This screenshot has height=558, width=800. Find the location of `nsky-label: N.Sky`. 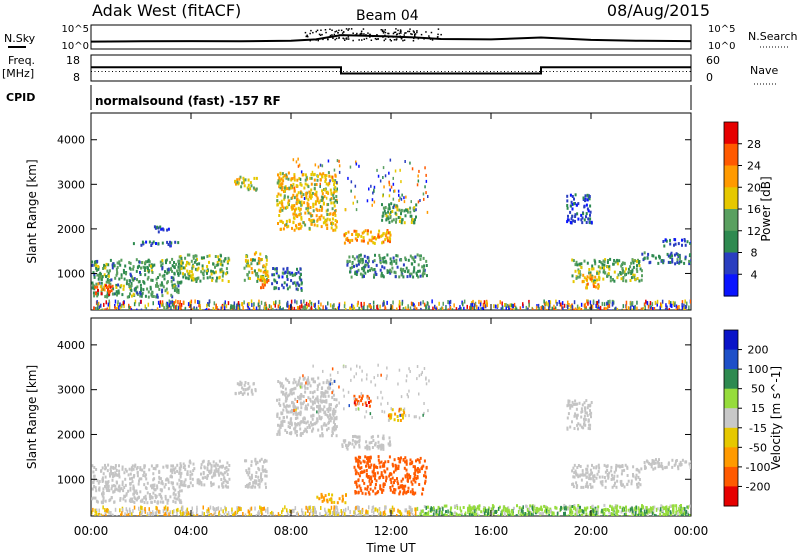

nsky-label: N.Sky is located at coordinates (20, 38).